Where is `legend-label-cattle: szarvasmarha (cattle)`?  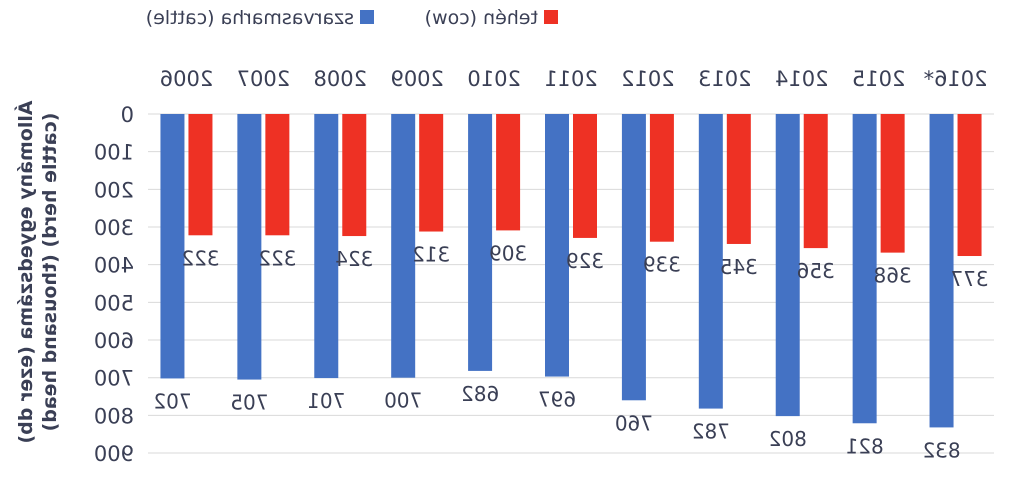
legend-label-cattle: szarvasmarha (cattle) is located at coordinates (250, 18).